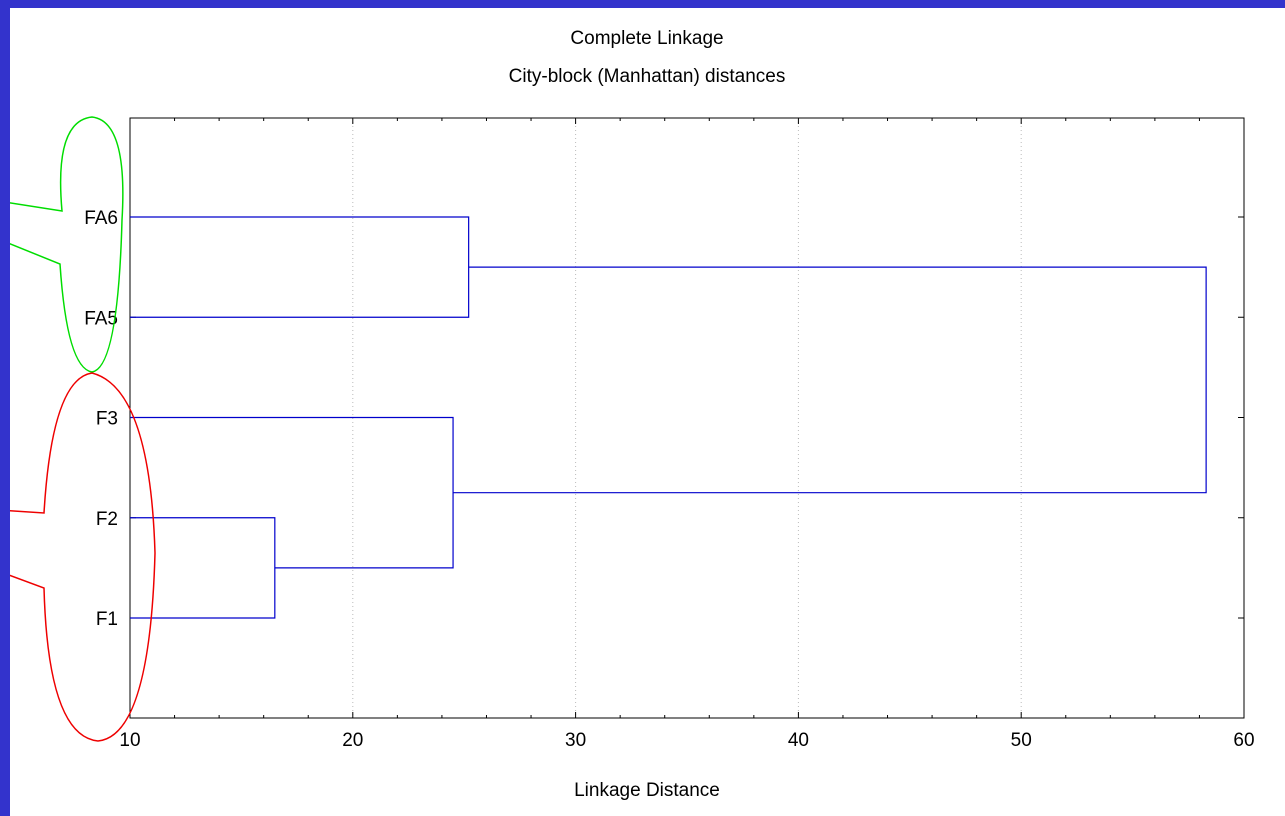 This screenshot has height=816, width=1285. What do you see at coordinates (101, 218) in the screenshot?
I see `leaf-label: FA6` at bounding box center [101, 218].